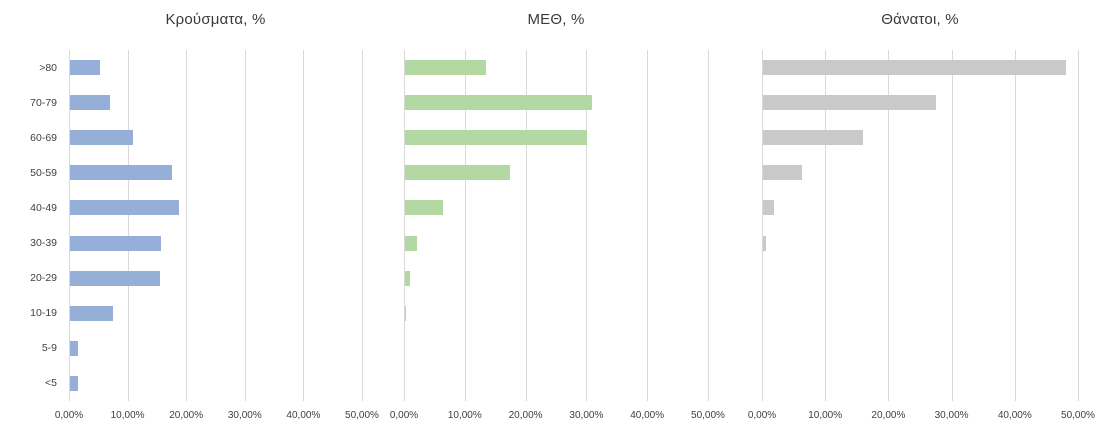  I want to click on y-axis-label-20-29: 20-29, so click(43, 278).